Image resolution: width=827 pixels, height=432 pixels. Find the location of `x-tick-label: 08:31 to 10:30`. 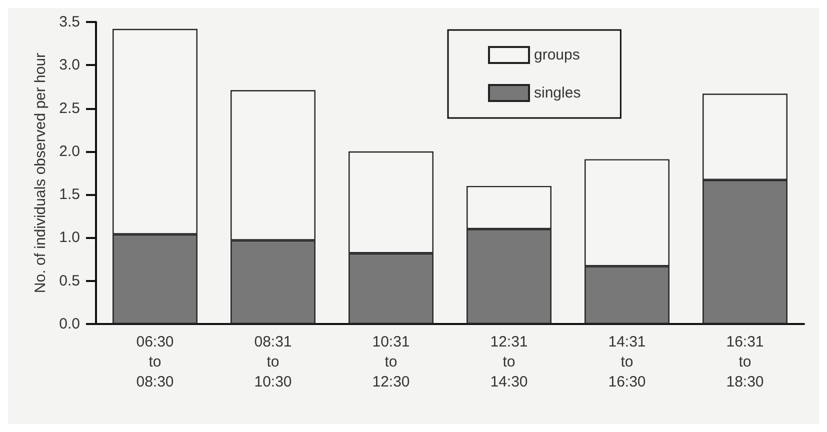

x-tick-label: 08:31 to 10:30 is located at coordinates (273, 362).